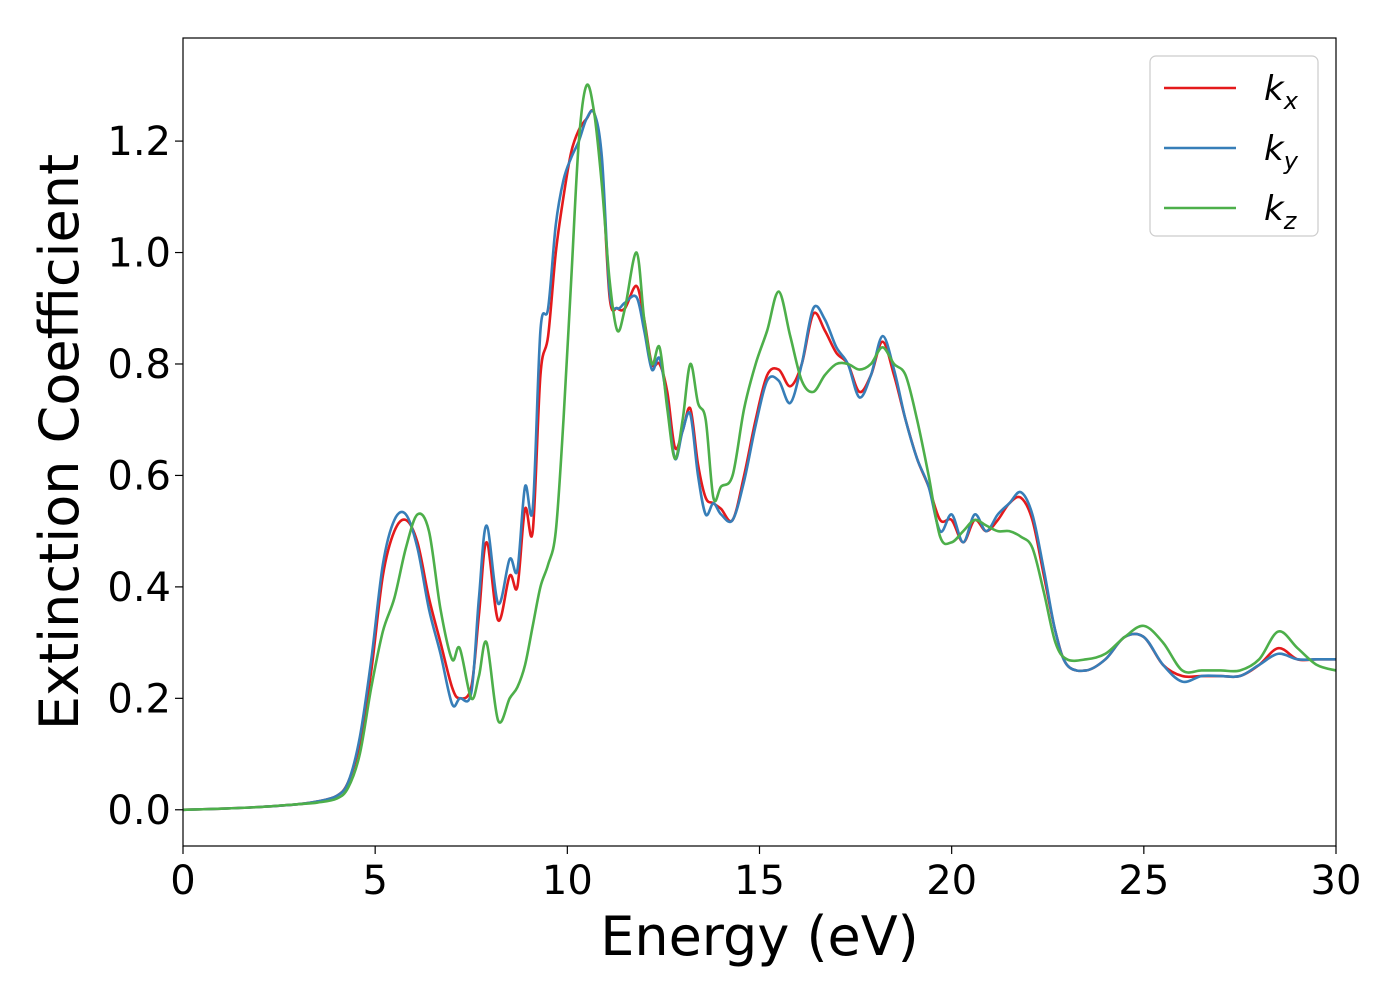 The image size is (1400, 1000). I want to click on y-tick-label: 1.2, so click(139, 142).